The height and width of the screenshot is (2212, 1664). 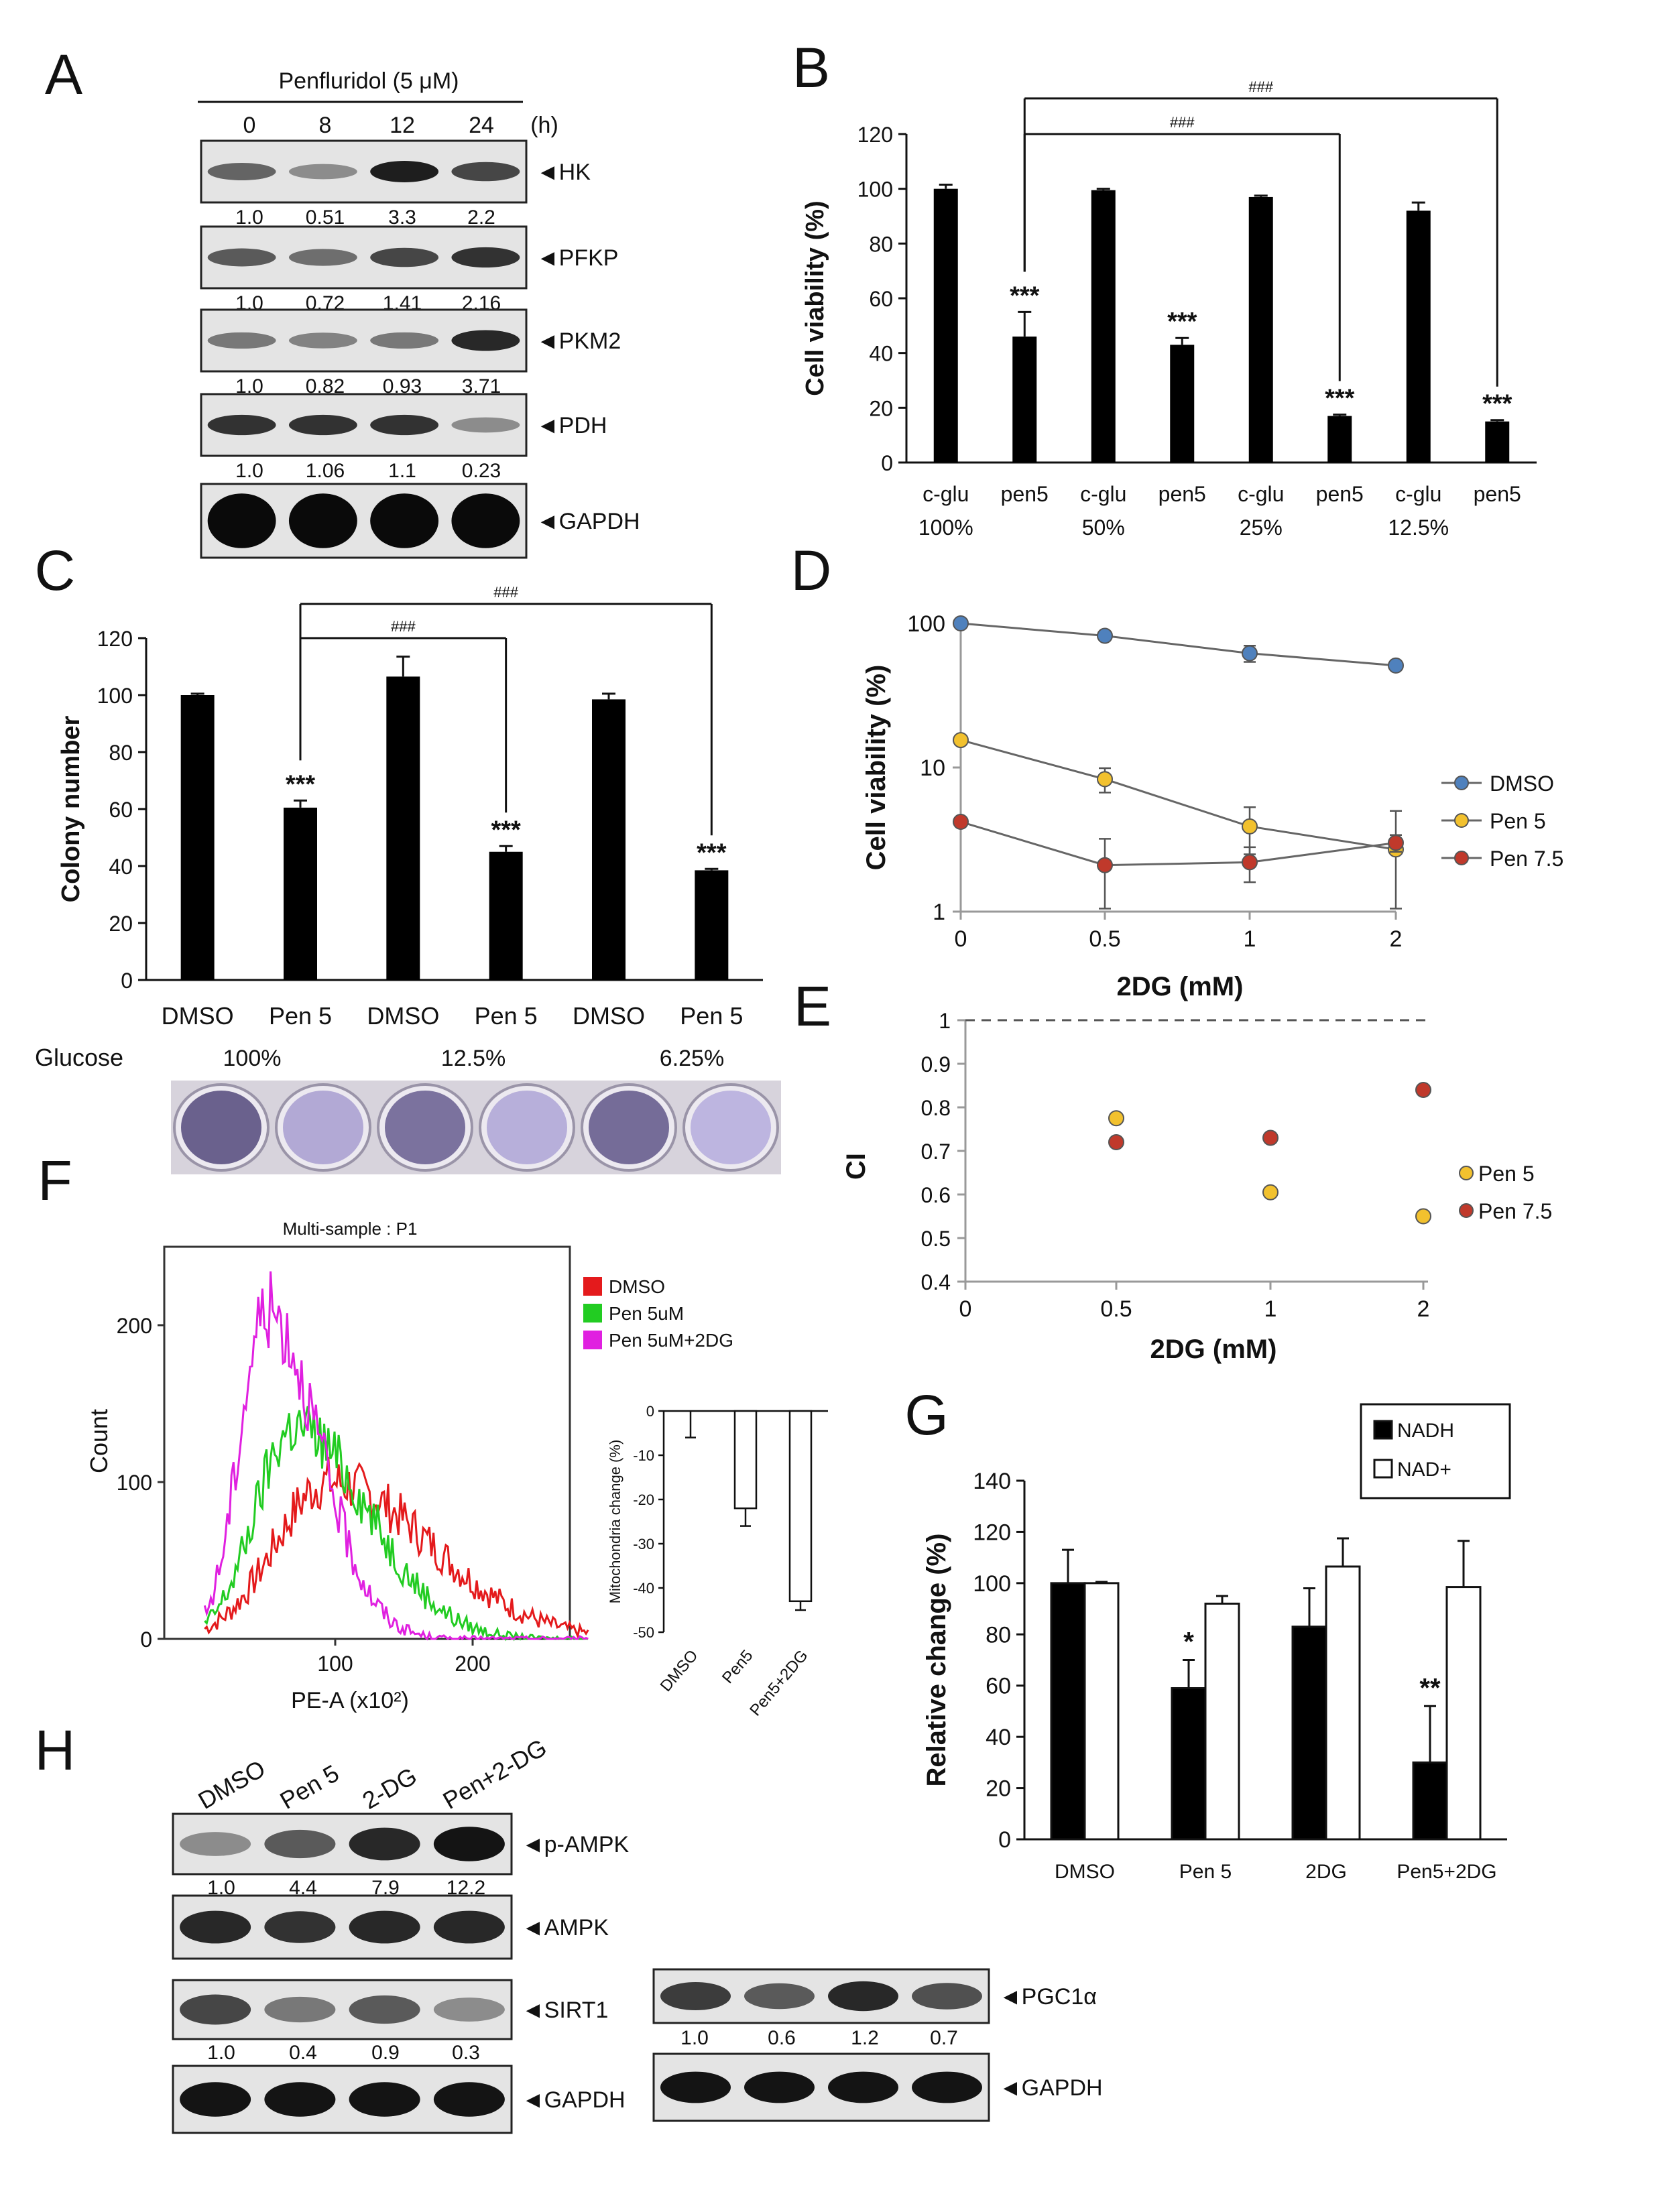 What do you see at coordinates (856, 1166) in the screenshot?
I see `y-axis-label: CI` at bounding box center [856, 1166].